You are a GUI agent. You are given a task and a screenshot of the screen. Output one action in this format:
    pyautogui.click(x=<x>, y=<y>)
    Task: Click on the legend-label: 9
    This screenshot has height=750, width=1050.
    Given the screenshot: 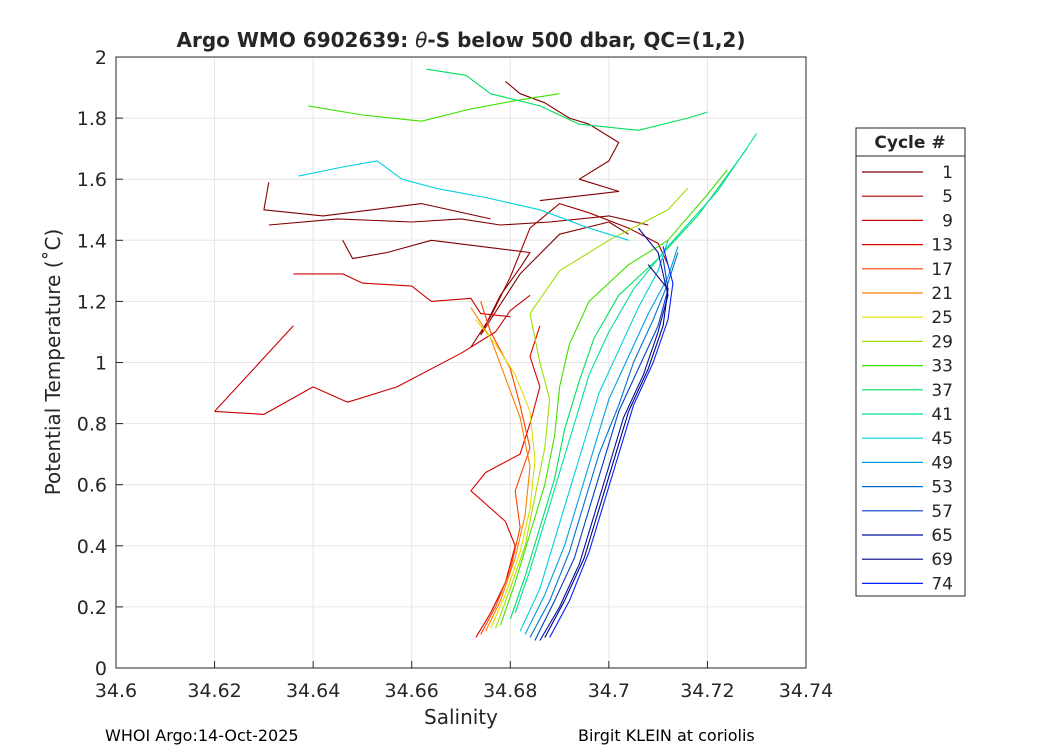 What is the action you would take?
    pyautogui.click(x=947, y=221)
    